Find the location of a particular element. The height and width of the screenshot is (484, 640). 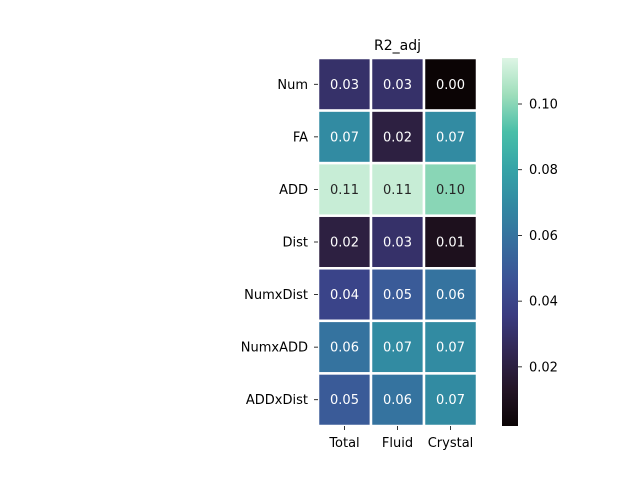

colorbar-tick-label: 0.04 is located at coordinates (543, 302).